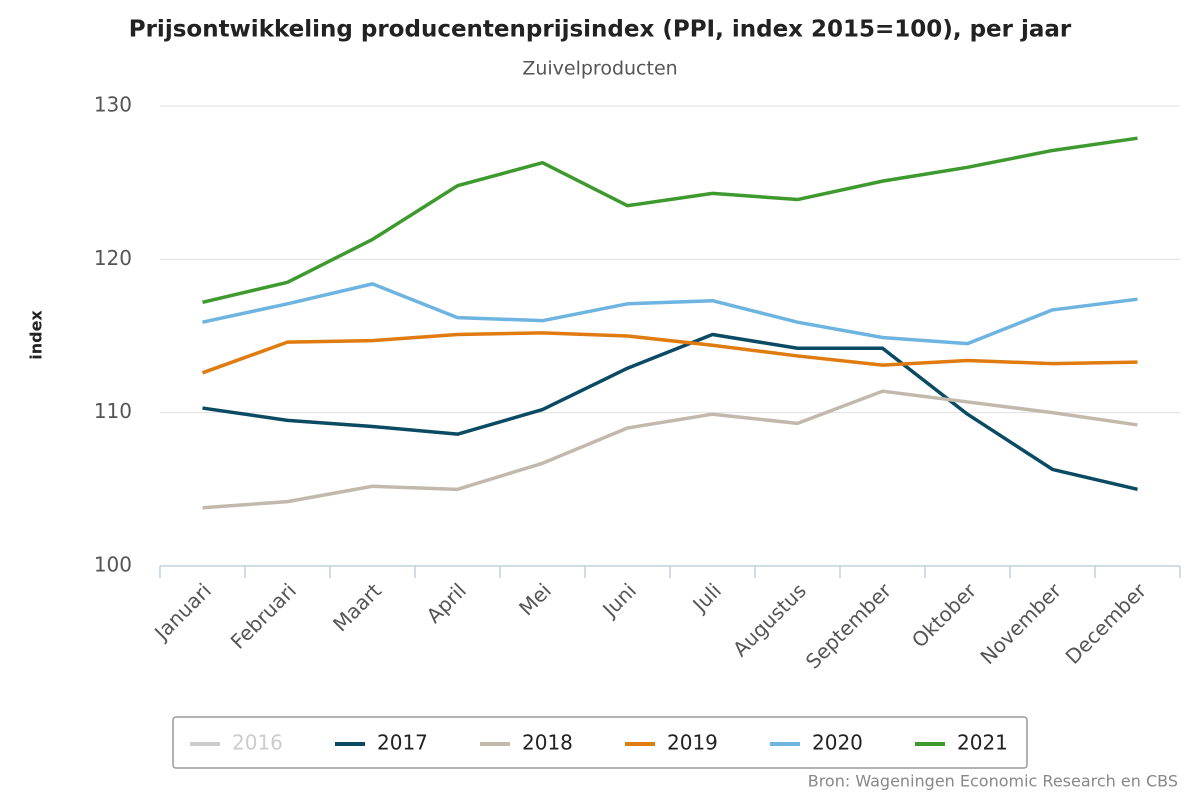 The width and height of the screenshot is (1200, 800). Describe the element at coordinates (113, 411) in the screenshot. I see `y-tick-label: 110` at that location.